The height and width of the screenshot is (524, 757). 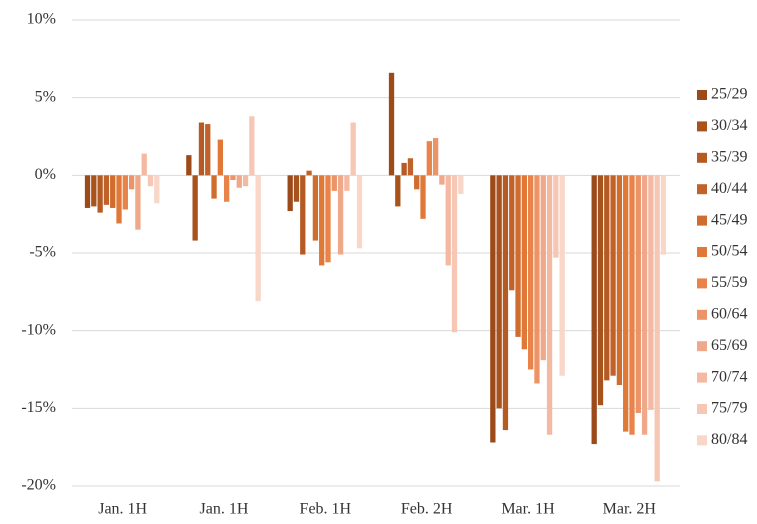 What do you see at coordinates (528, 509) in the screenshot?
I see `x-tick-label: Mar. 1H` at bounding box center [528, 509].